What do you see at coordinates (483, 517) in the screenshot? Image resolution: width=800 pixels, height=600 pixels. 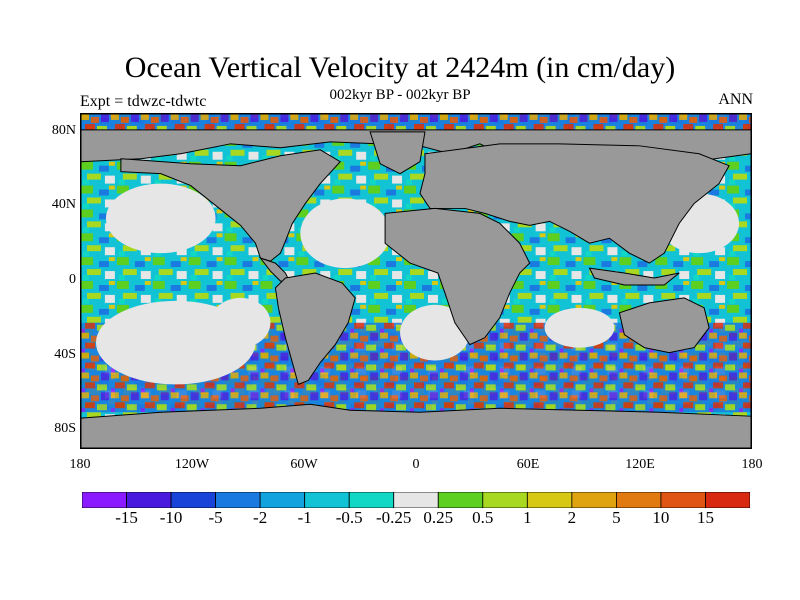 I see `colorbar-label: 0.5` at bounding box center [483, 517].